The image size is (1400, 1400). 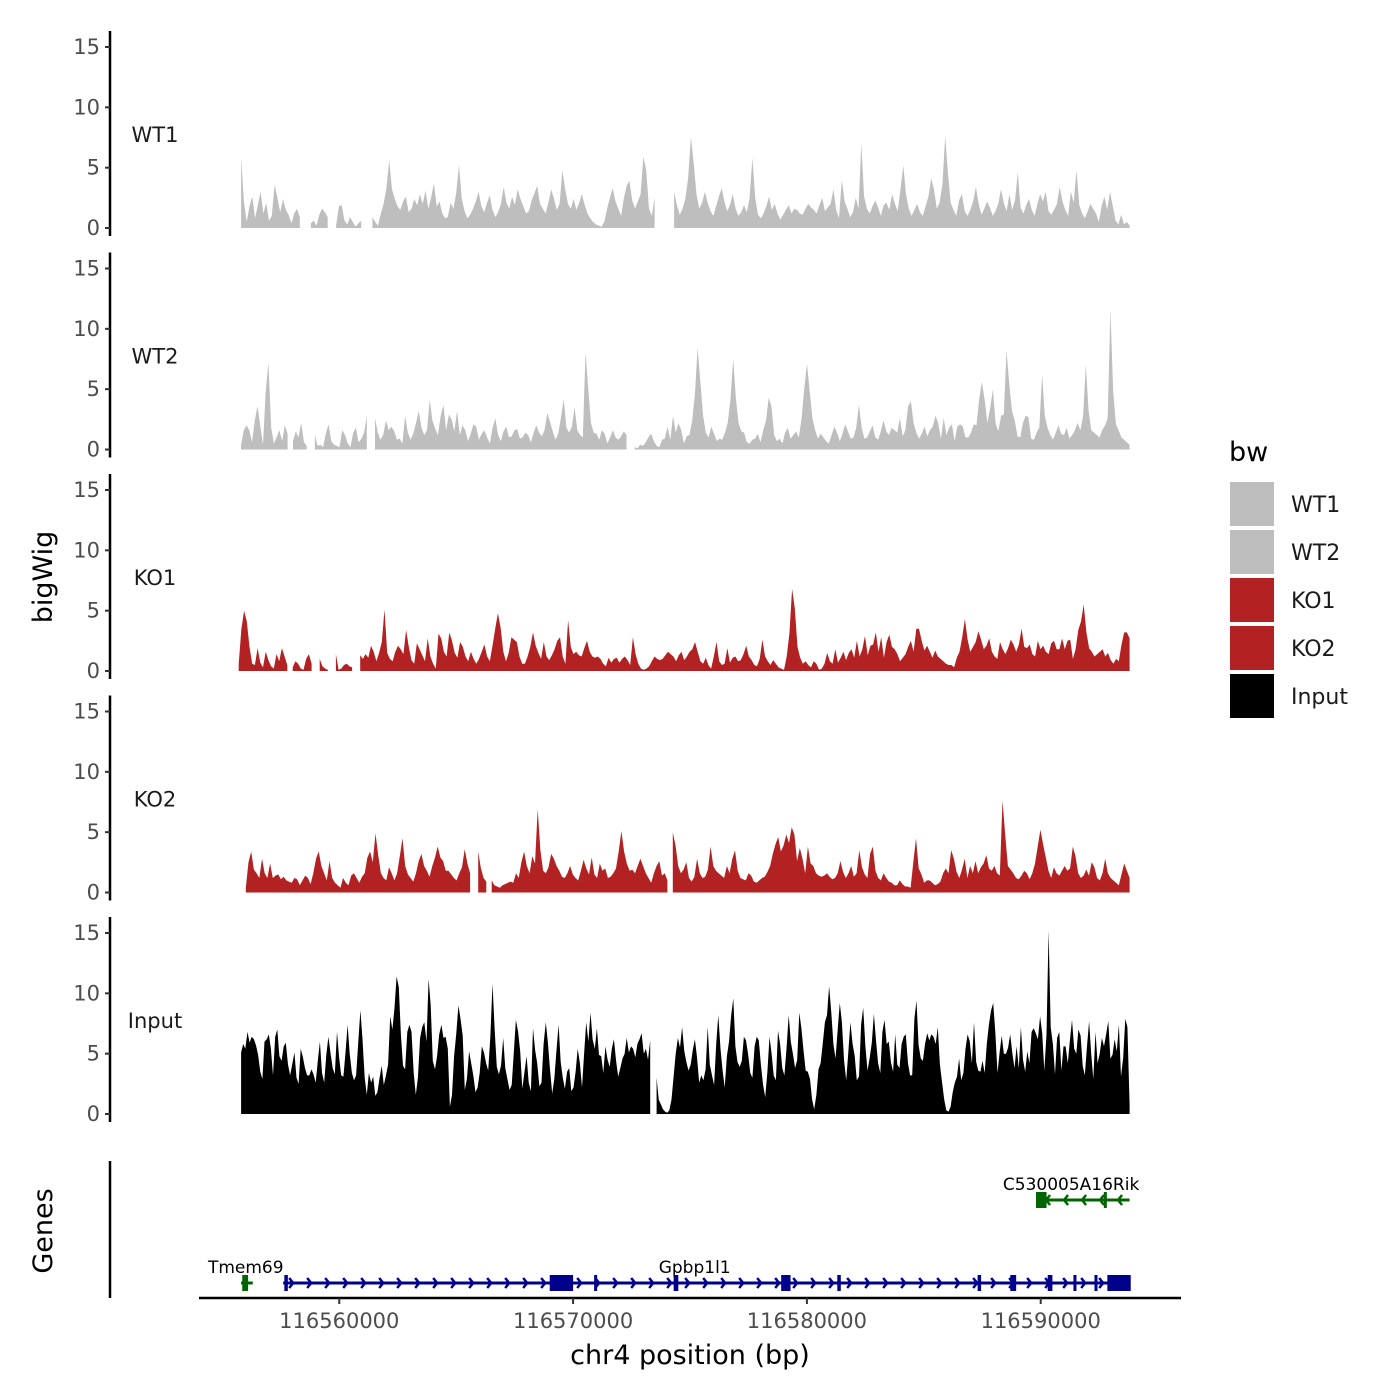 I want to click on track-input: 0 5 10 15 Input, so click(x=601, y=1021).